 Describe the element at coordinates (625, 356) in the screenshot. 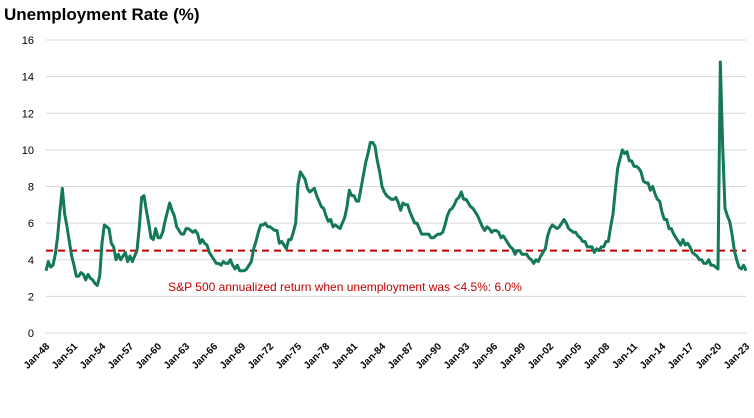

I see `x-tick-label: Jan-11` at that location.